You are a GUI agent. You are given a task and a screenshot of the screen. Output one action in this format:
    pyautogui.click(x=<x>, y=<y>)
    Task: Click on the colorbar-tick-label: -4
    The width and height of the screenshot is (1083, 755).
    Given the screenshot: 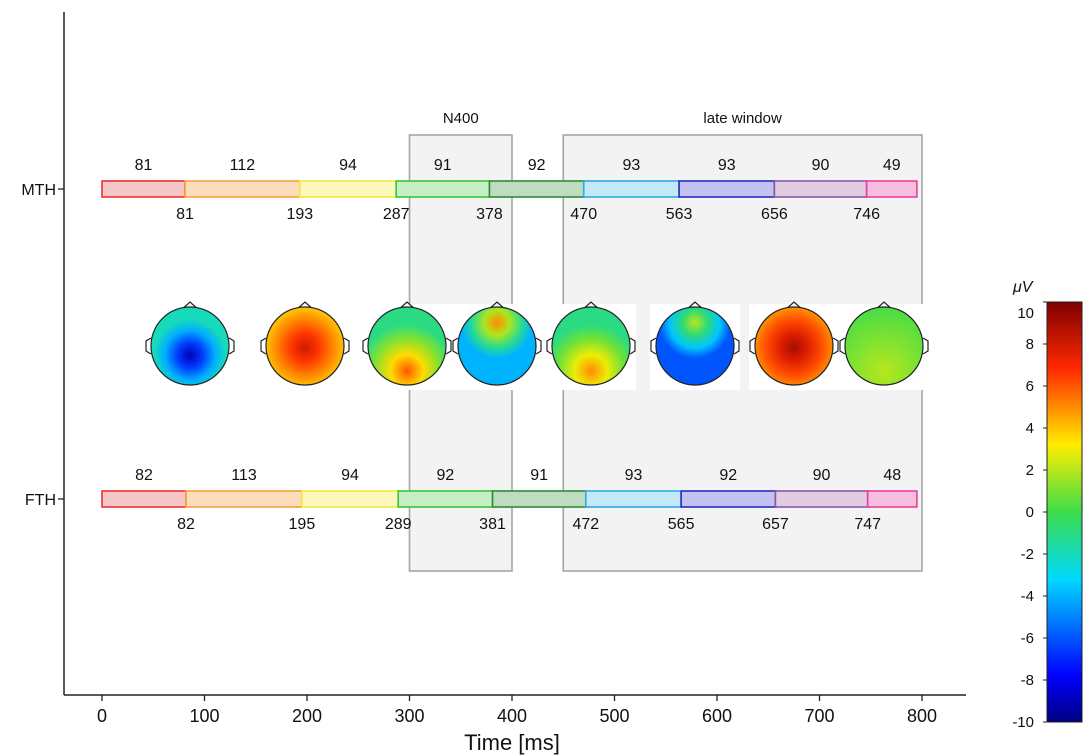 What is the action you would take?
    pyautogui.click(x=1027, y=596)
    